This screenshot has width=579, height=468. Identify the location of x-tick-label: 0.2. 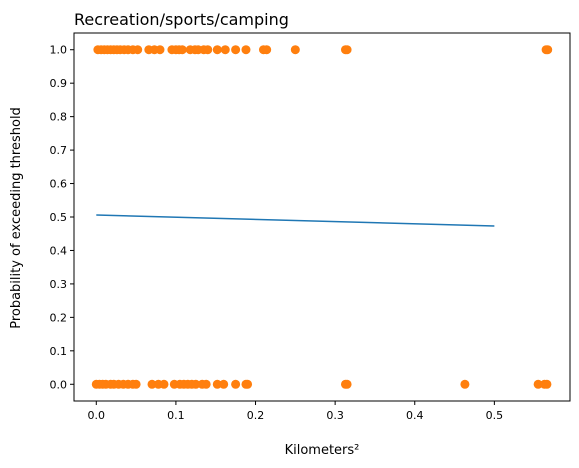
(256, 415).